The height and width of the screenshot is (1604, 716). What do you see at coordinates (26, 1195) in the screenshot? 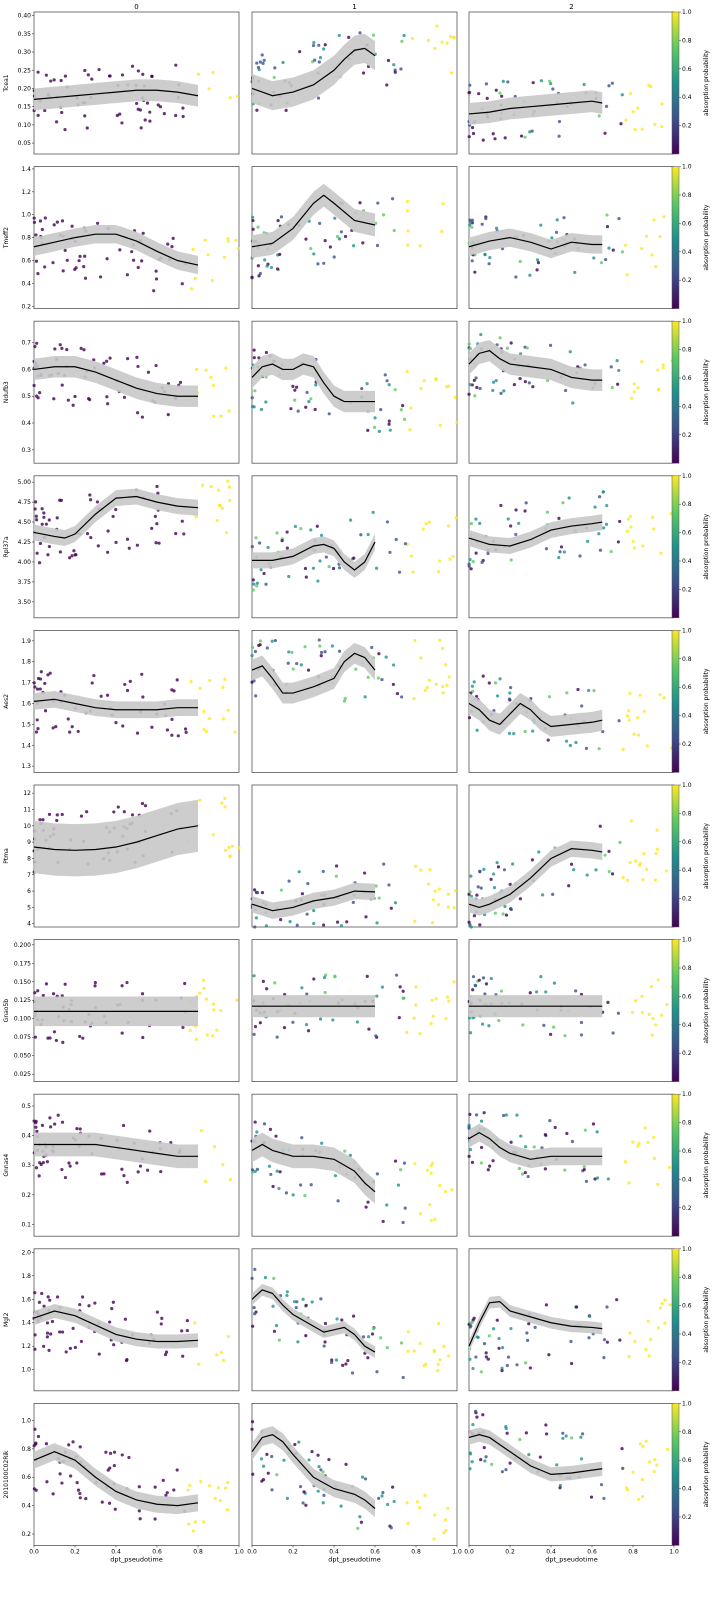
I see `y-tick-label: 0.2` at bounding box center [26, 1195].